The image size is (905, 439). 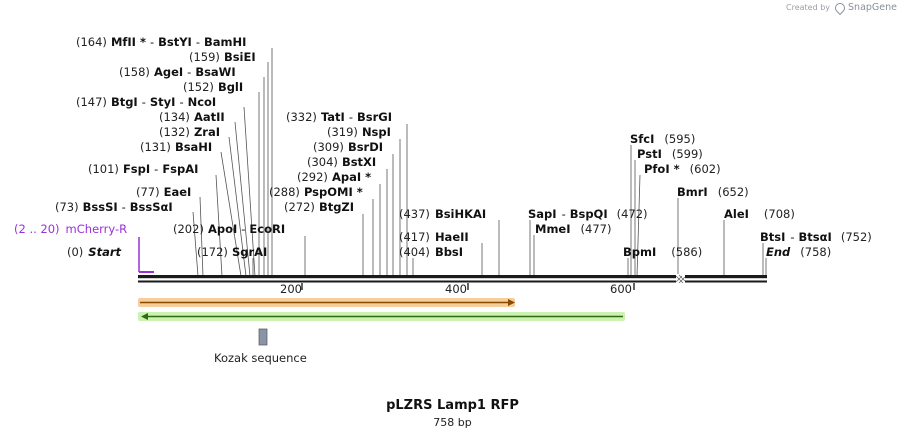 I want to click on site-label-472: SapI - BspQI (472), so click(x=588, y=214).